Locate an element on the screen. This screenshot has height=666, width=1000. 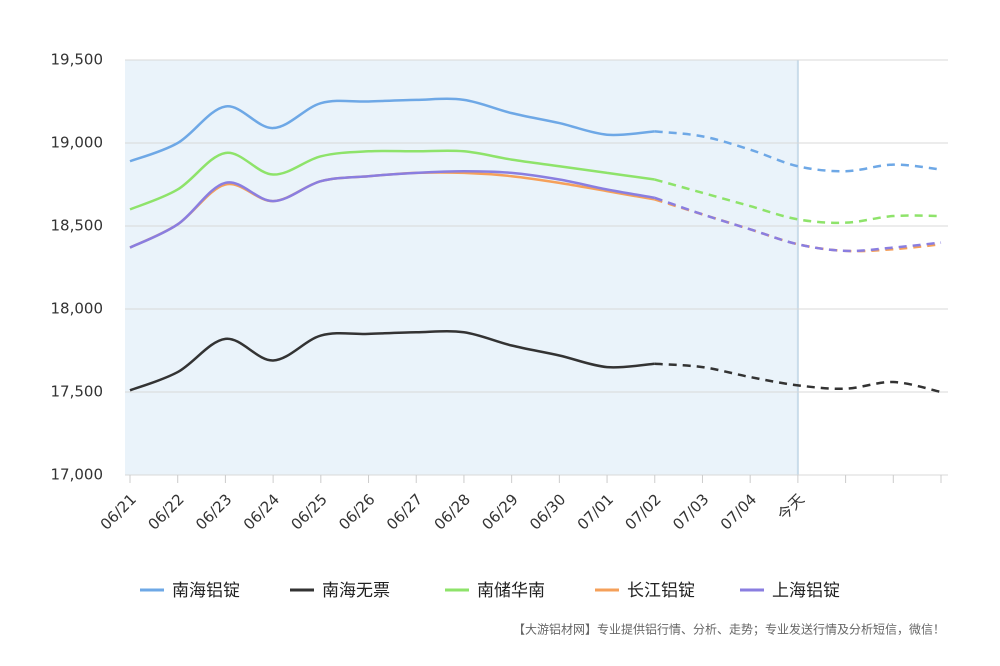
y-tick-label: 19,500 is located at coordinates (77, 60).